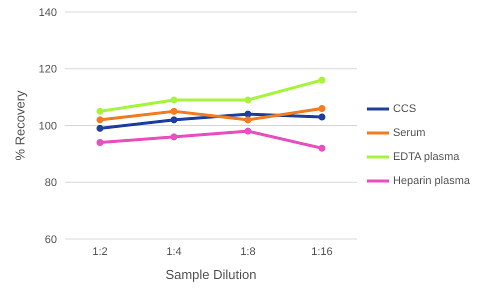 The width and height of the screenshot is (480, 289). What do you see at coordinates (174, 252) in the screenshot?
I see `x-tick-label: 1:4` at bounding box center [174, 252].